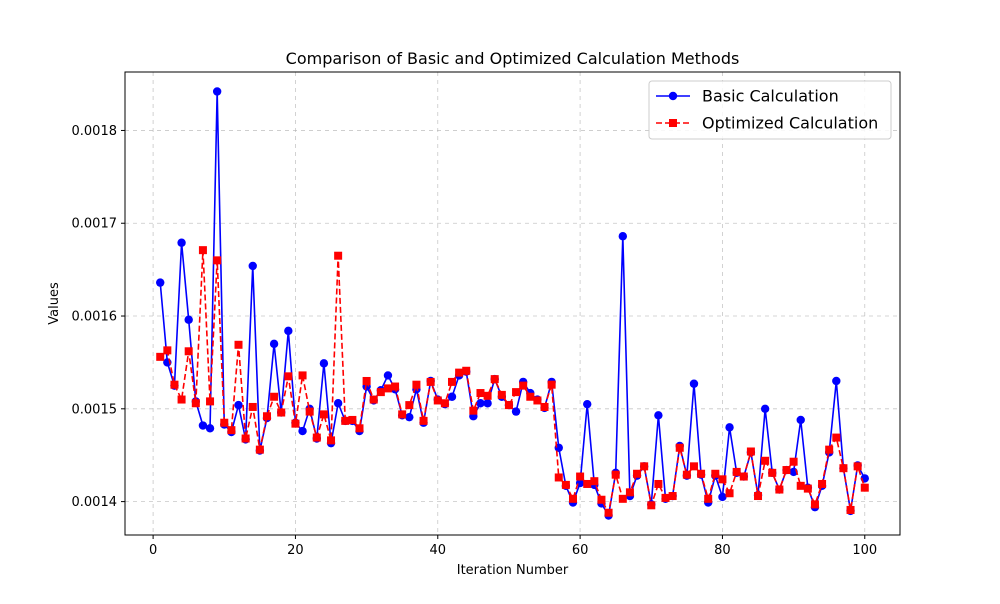 This screenshot has width=1000, height=604. What do you see at coordinates (580, 550) in the screenshot?
I see `x-tick-label: 60` at bounding box center [580, 550].